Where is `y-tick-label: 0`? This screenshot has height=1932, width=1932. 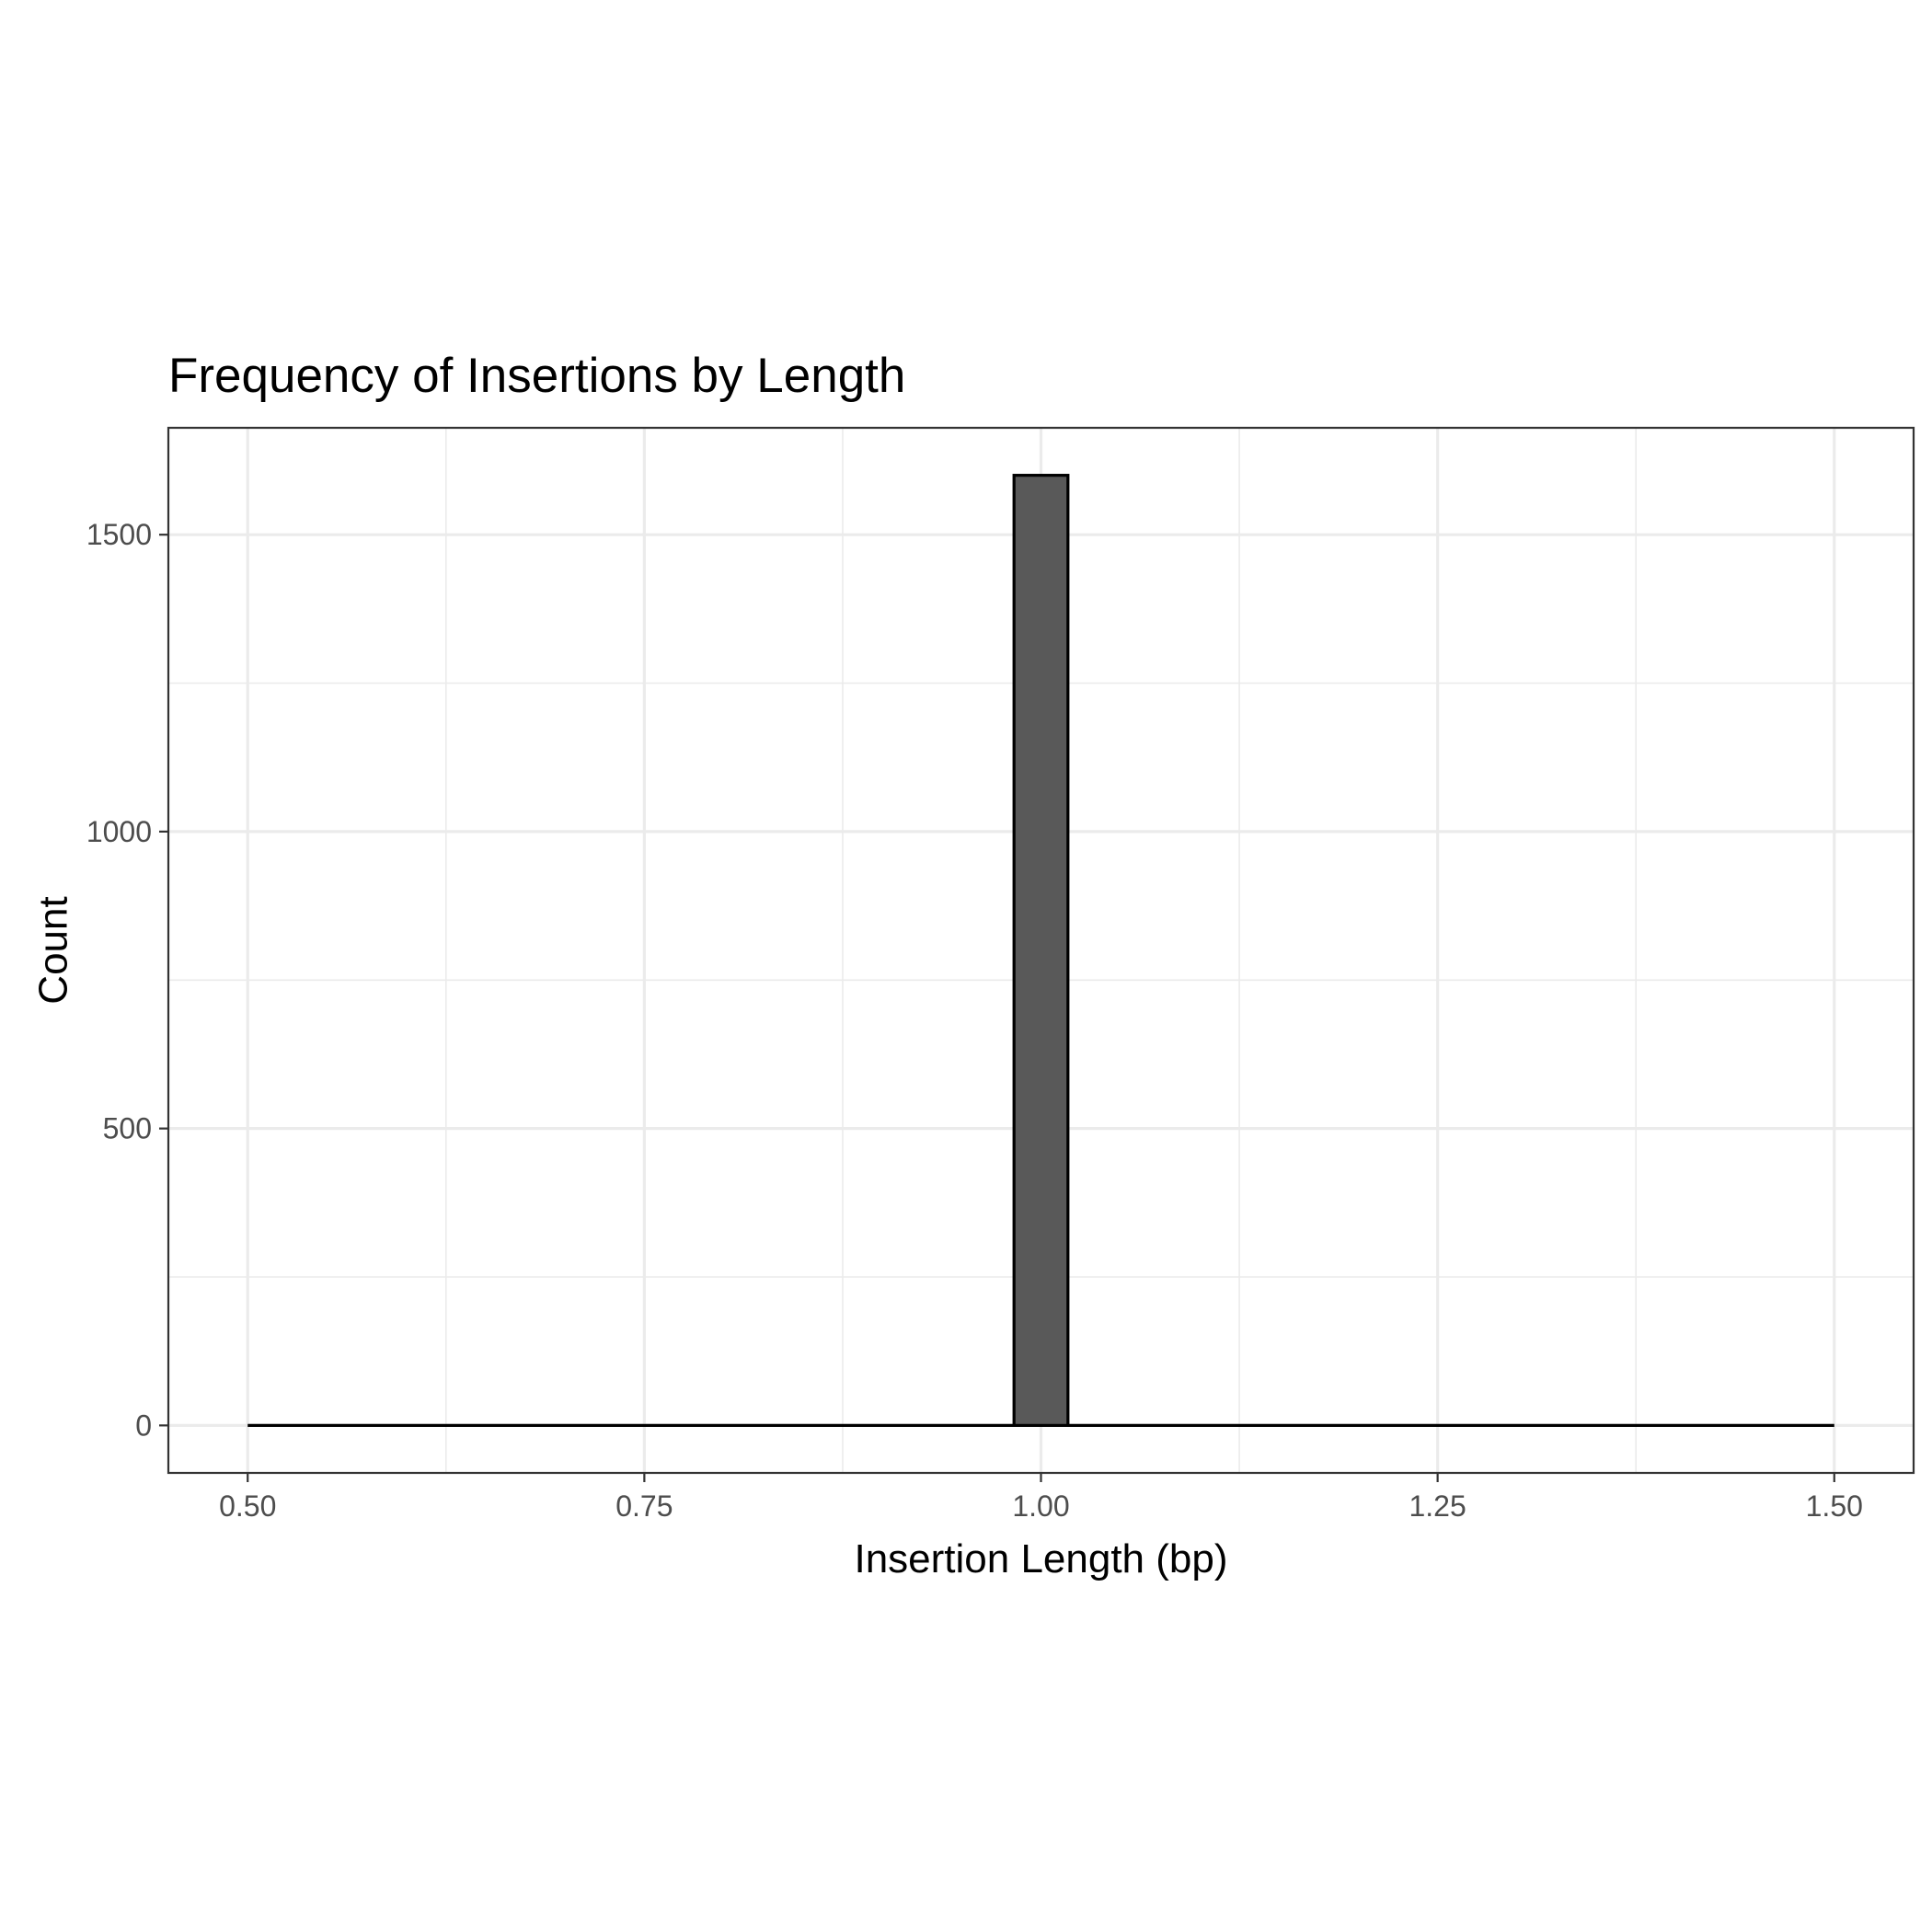 y-tick-label: 0 is located at coordinates (143, 1425).